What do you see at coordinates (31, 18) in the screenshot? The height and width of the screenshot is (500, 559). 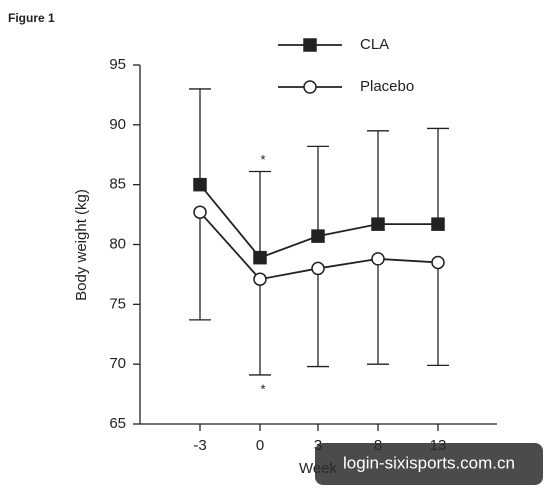 I see `figure-label: Figure 1` at bounding box center [31, 18].